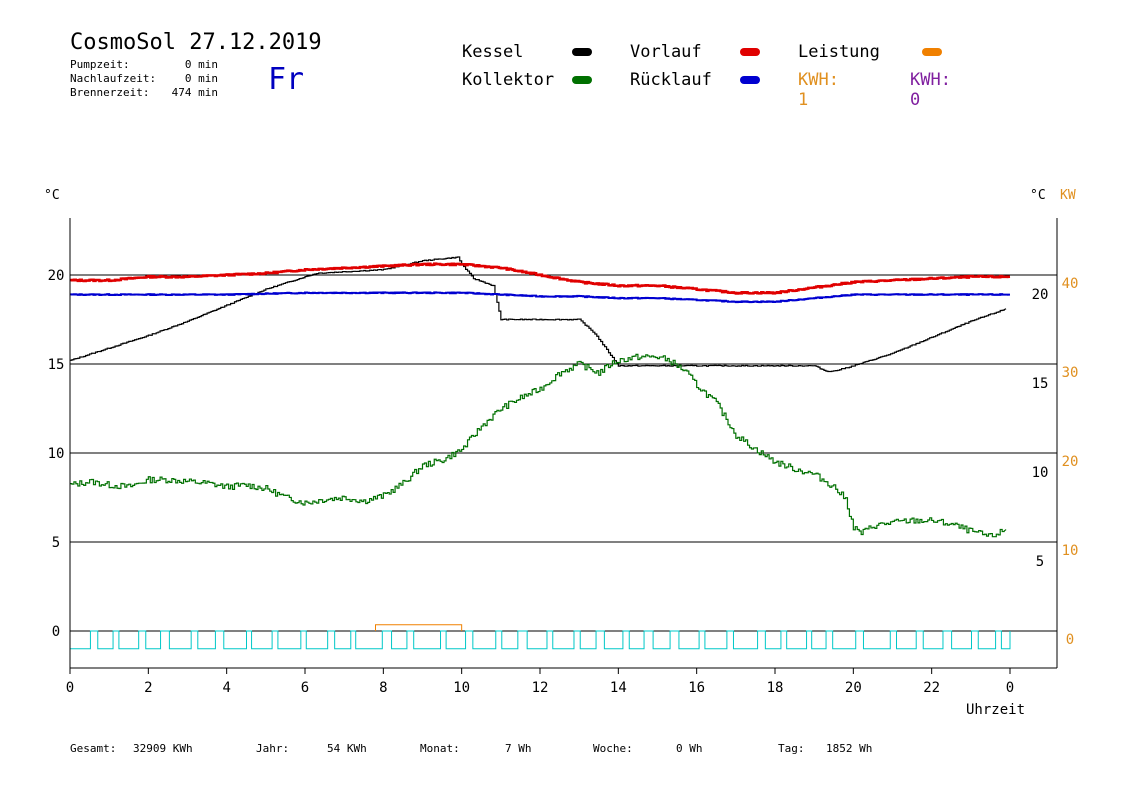  Describe the element at coordinates (689, 748) in the screenshot. I see `footer-value: 0 Wh` at that location.